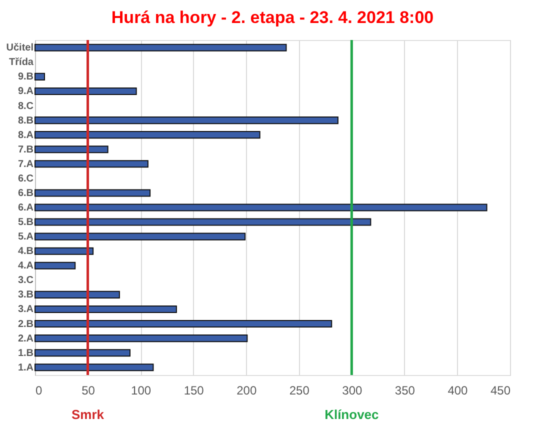 The height and width of the screenshot is (447, 550). I want to click on x-tick-label: 450, so click(500, 391).